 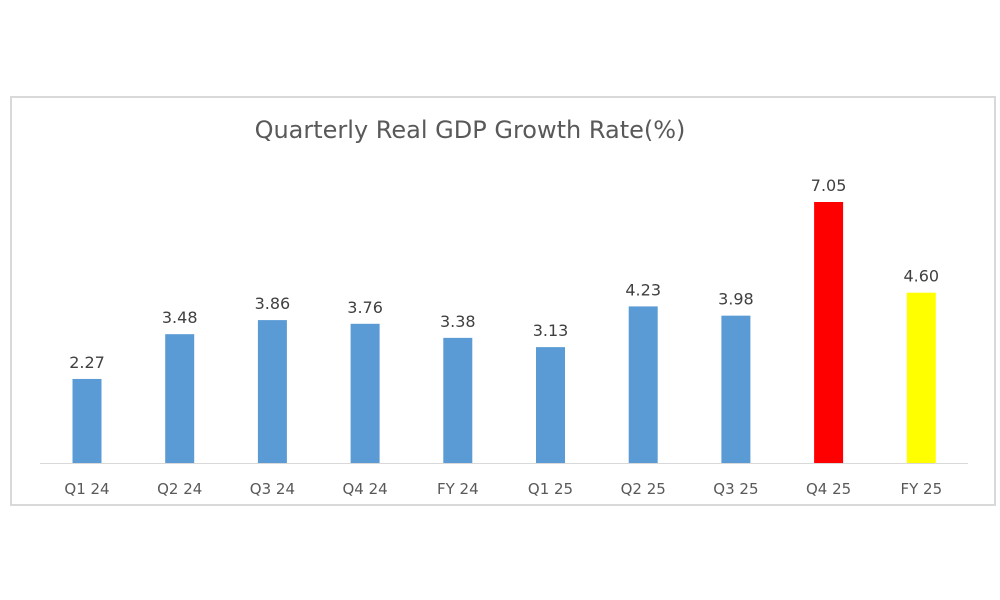 What do you see at coordinates (86, 489) in the screenshot?
I see `x-tick-label: Q1 24` at bounding box center [86, 489].